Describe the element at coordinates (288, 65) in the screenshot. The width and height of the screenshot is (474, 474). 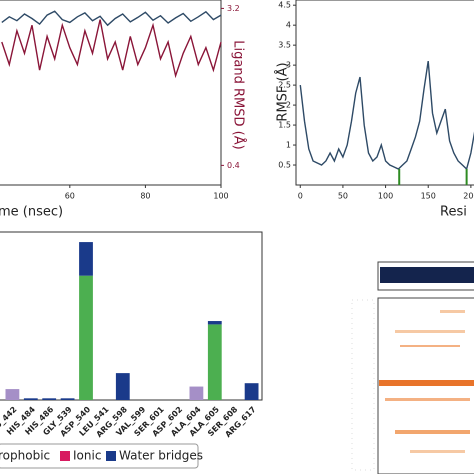
I see `y-tick-label: 3` at that location.